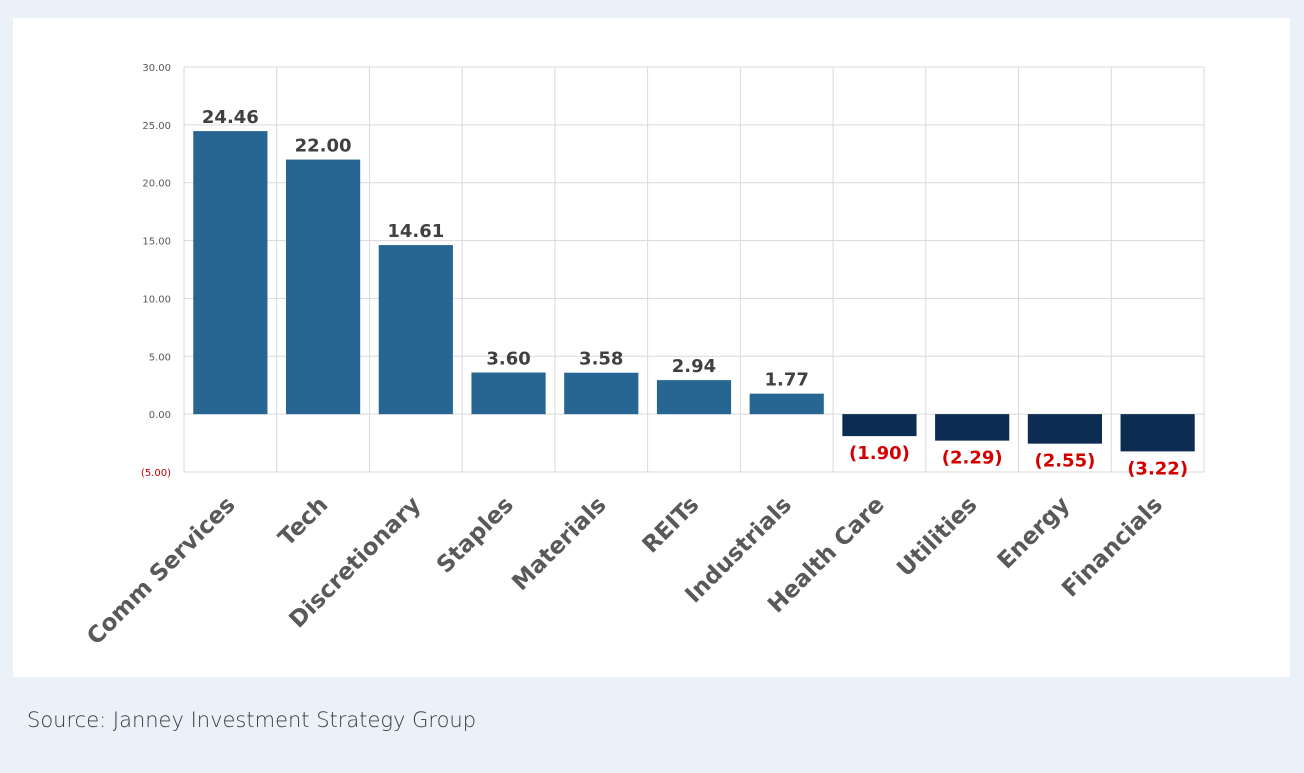  What do you see at coordinates (304, 522) in the screenshot?
I see `x-tick-label: Tech` at bounding box center [304, 522].